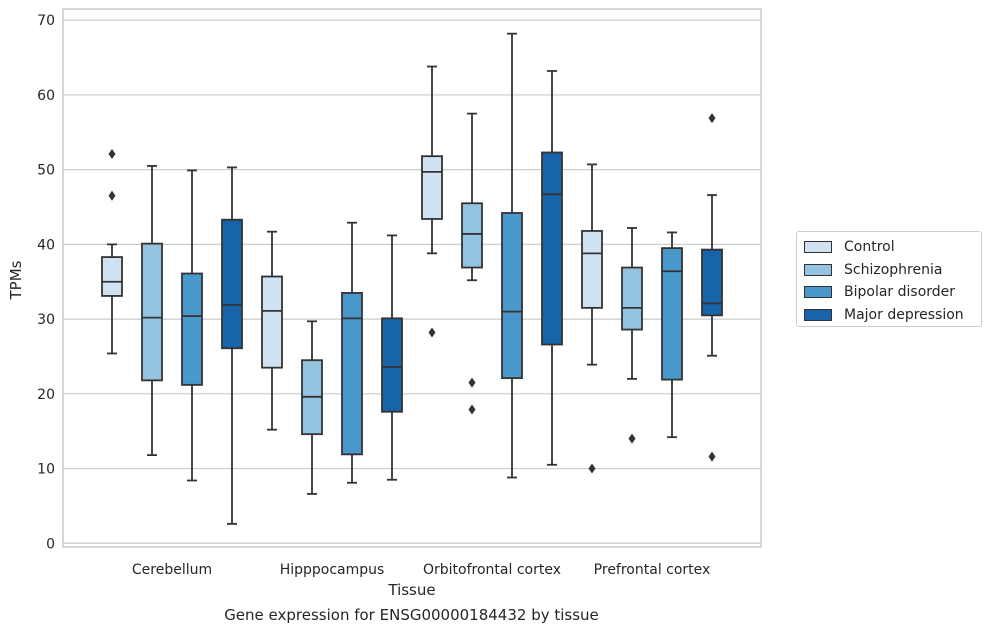 The image size is (993, 634). I want to click on legend-item-control: Control, so click(889, 247).